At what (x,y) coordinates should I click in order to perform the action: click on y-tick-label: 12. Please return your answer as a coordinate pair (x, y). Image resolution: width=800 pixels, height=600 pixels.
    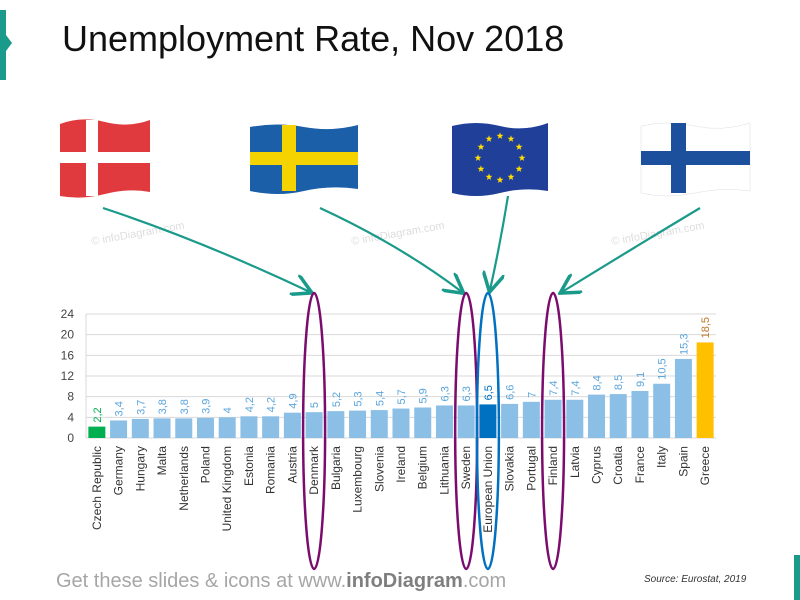
    Looking at the image, I should click on (68, 376).